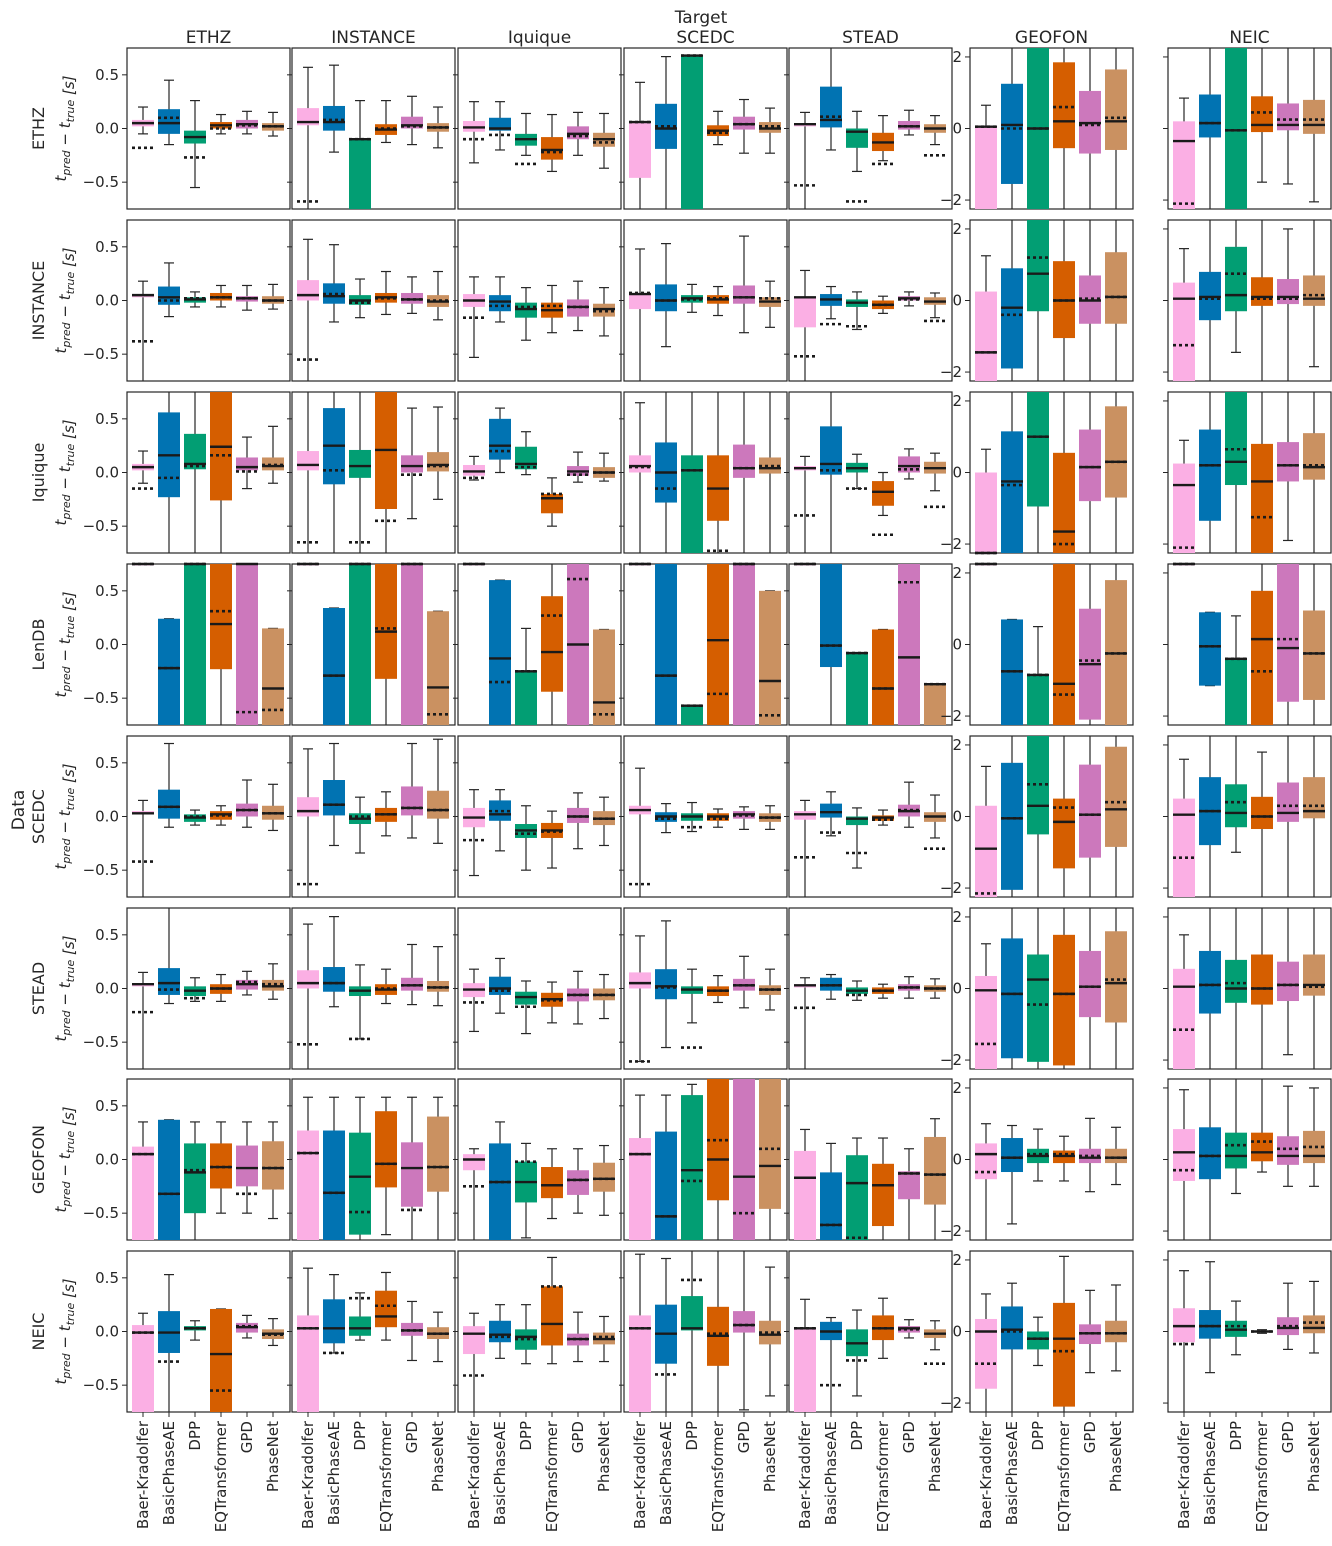 The image size is (1332, 1546). What do you see at coordinates (107, 817) in the screenshot?
I see `y-tick-label: 0.0` at bounding box center [107, 817].